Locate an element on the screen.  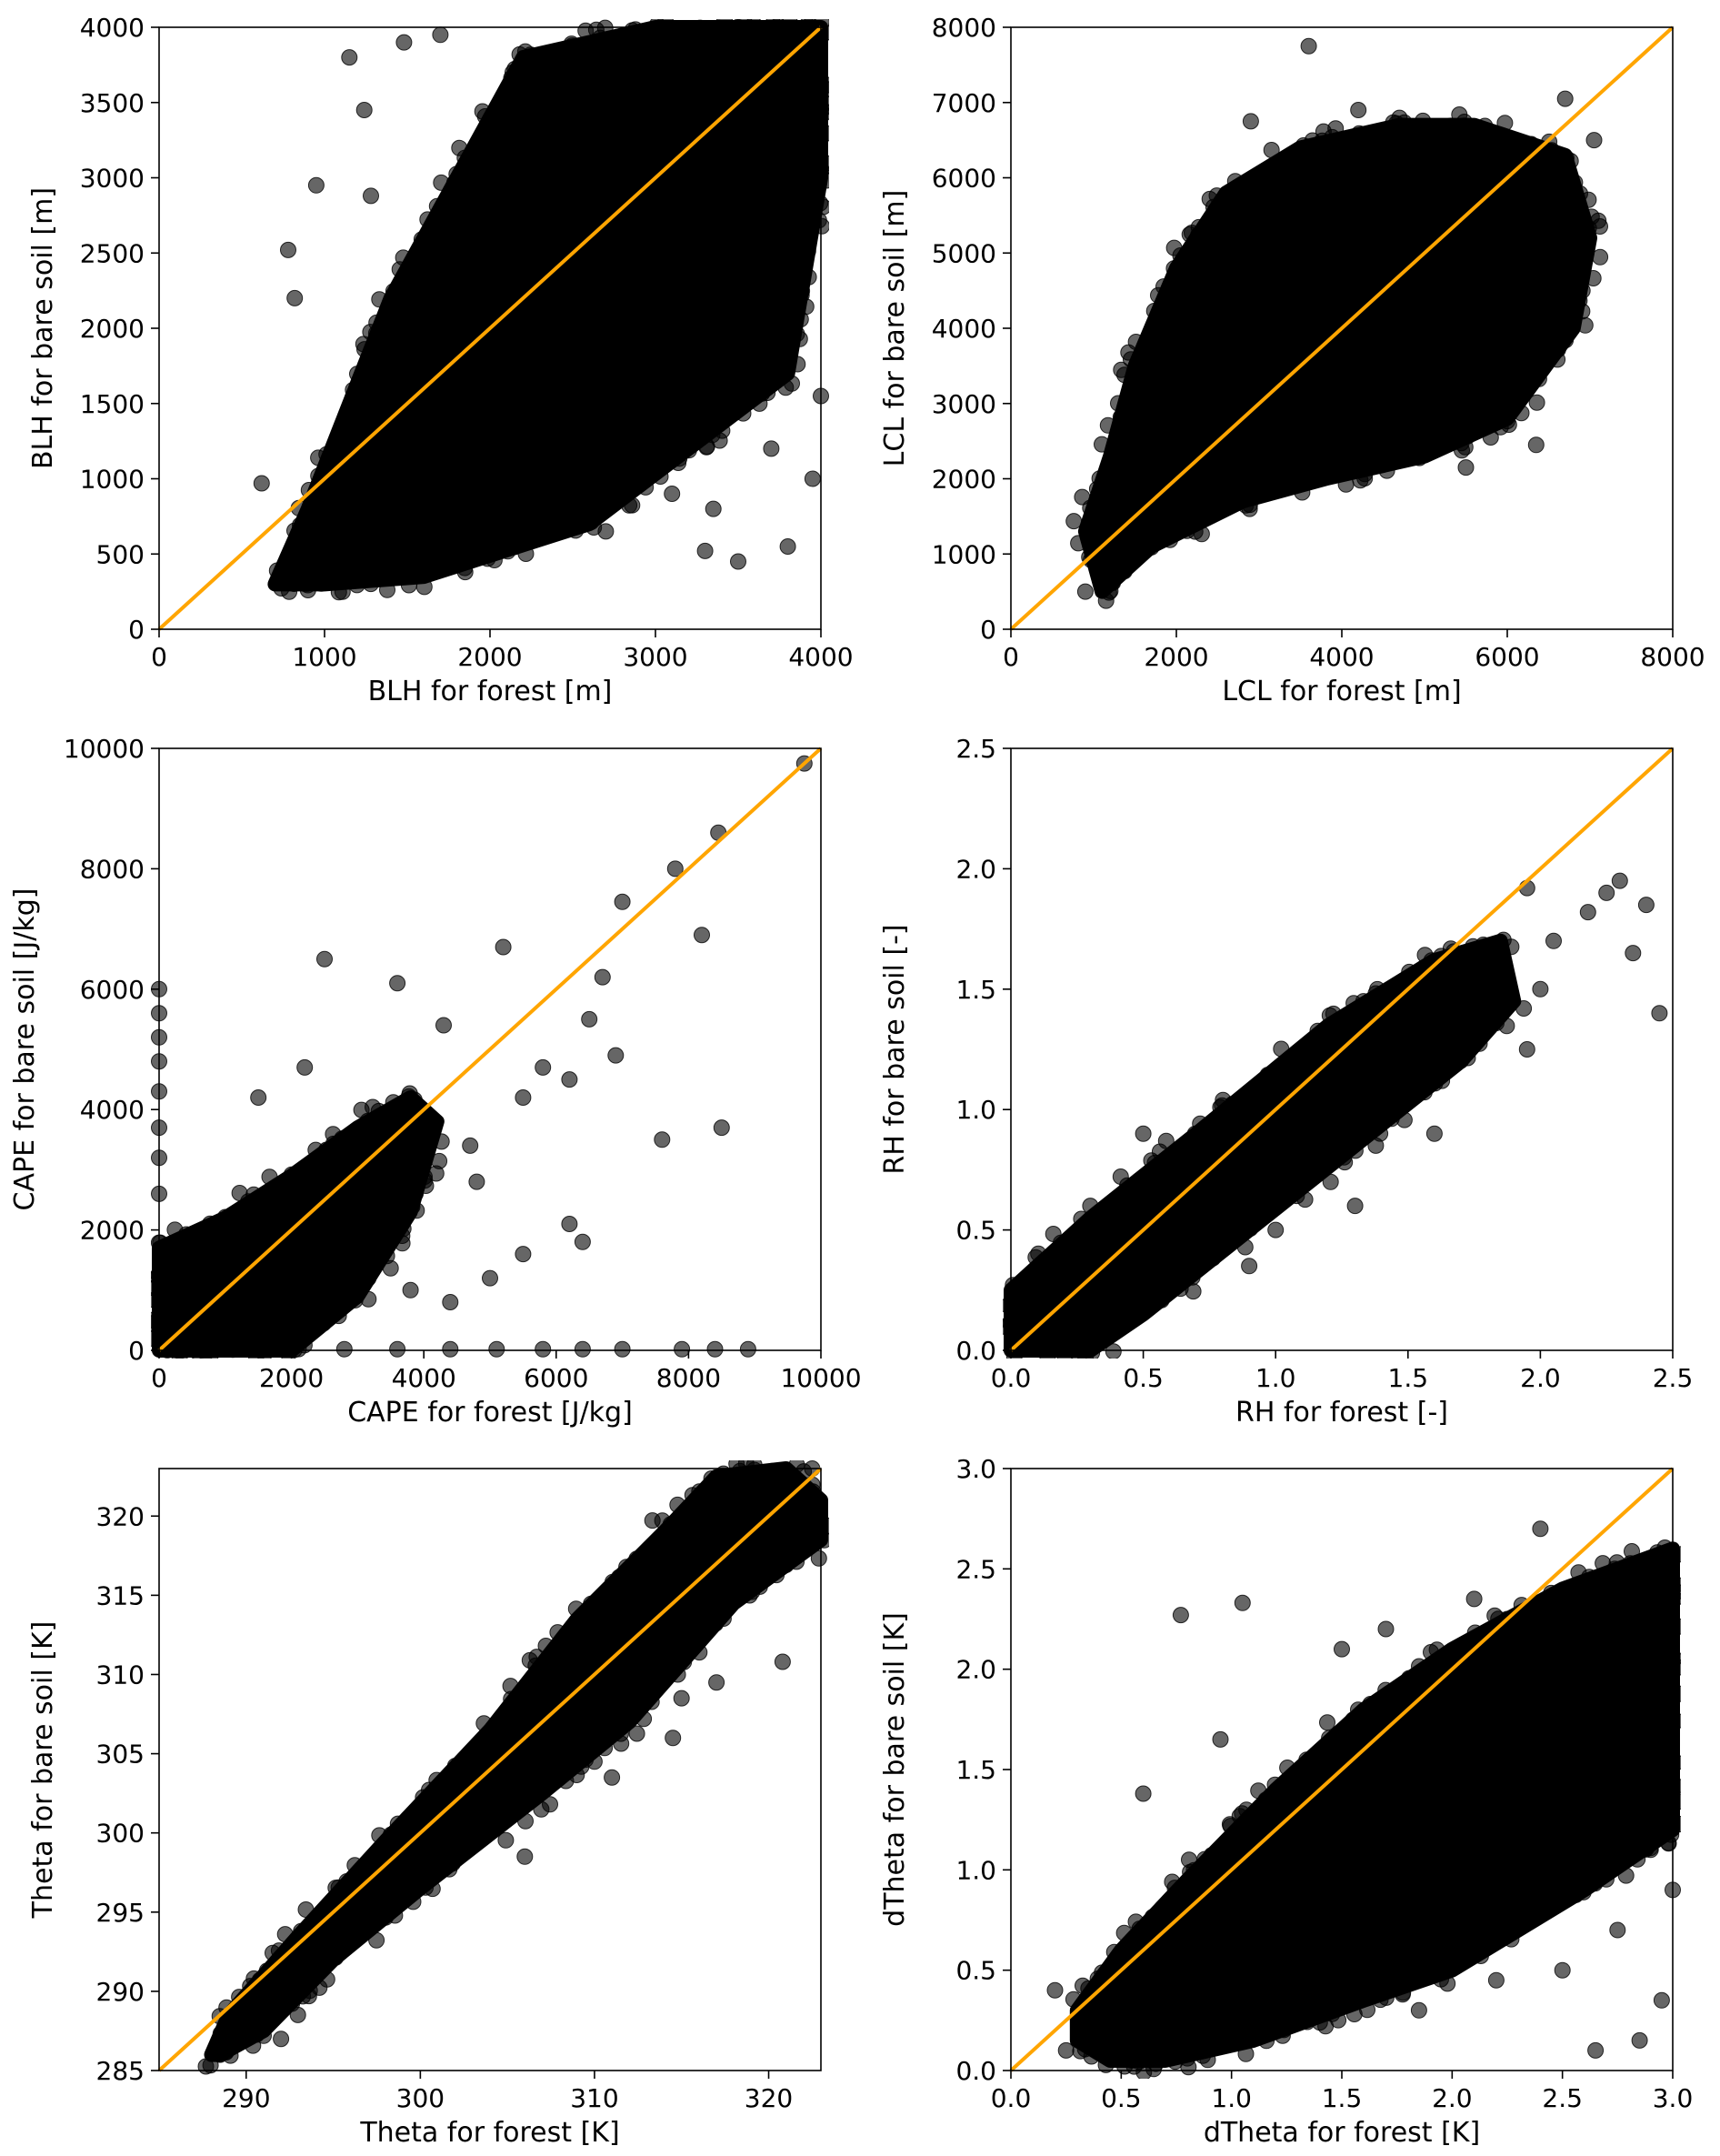
x-tick-label: 6000 is located at coordinates (556, 1378).